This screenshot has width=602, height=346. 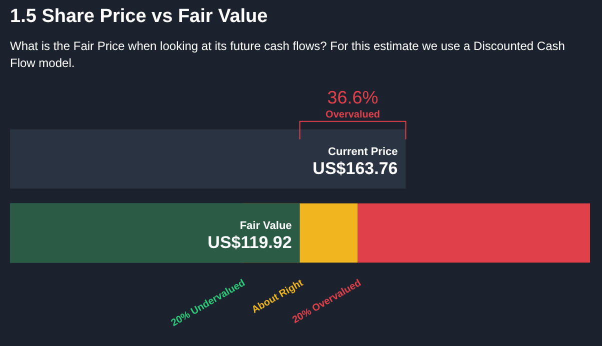 What do you see at coordinates (266, 226) in the screenshot?
I see `y-tick-label: Fair Value` at bounding box center [266, 226].